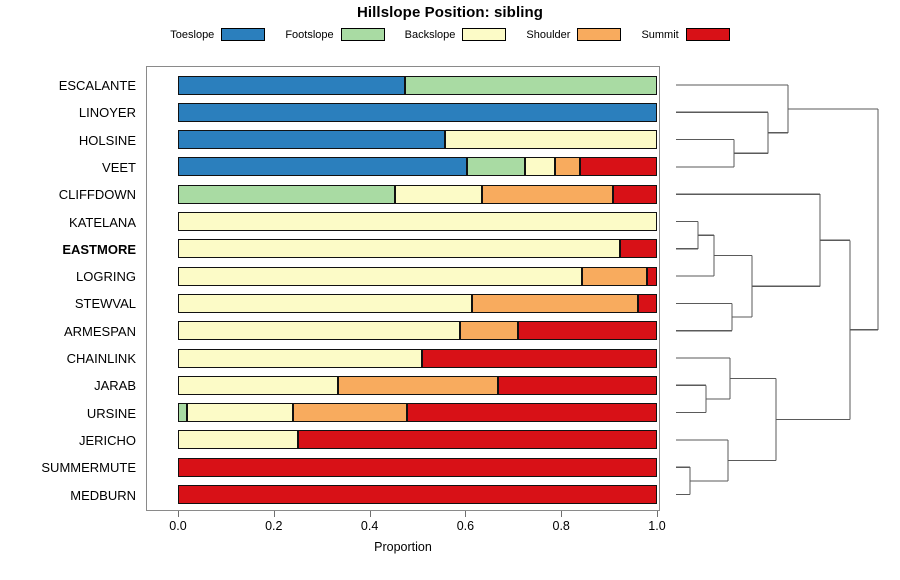 The width and height of the screenshot is (900, 580). I want to click on x-tick-label: 0.8, so click(561, 526).